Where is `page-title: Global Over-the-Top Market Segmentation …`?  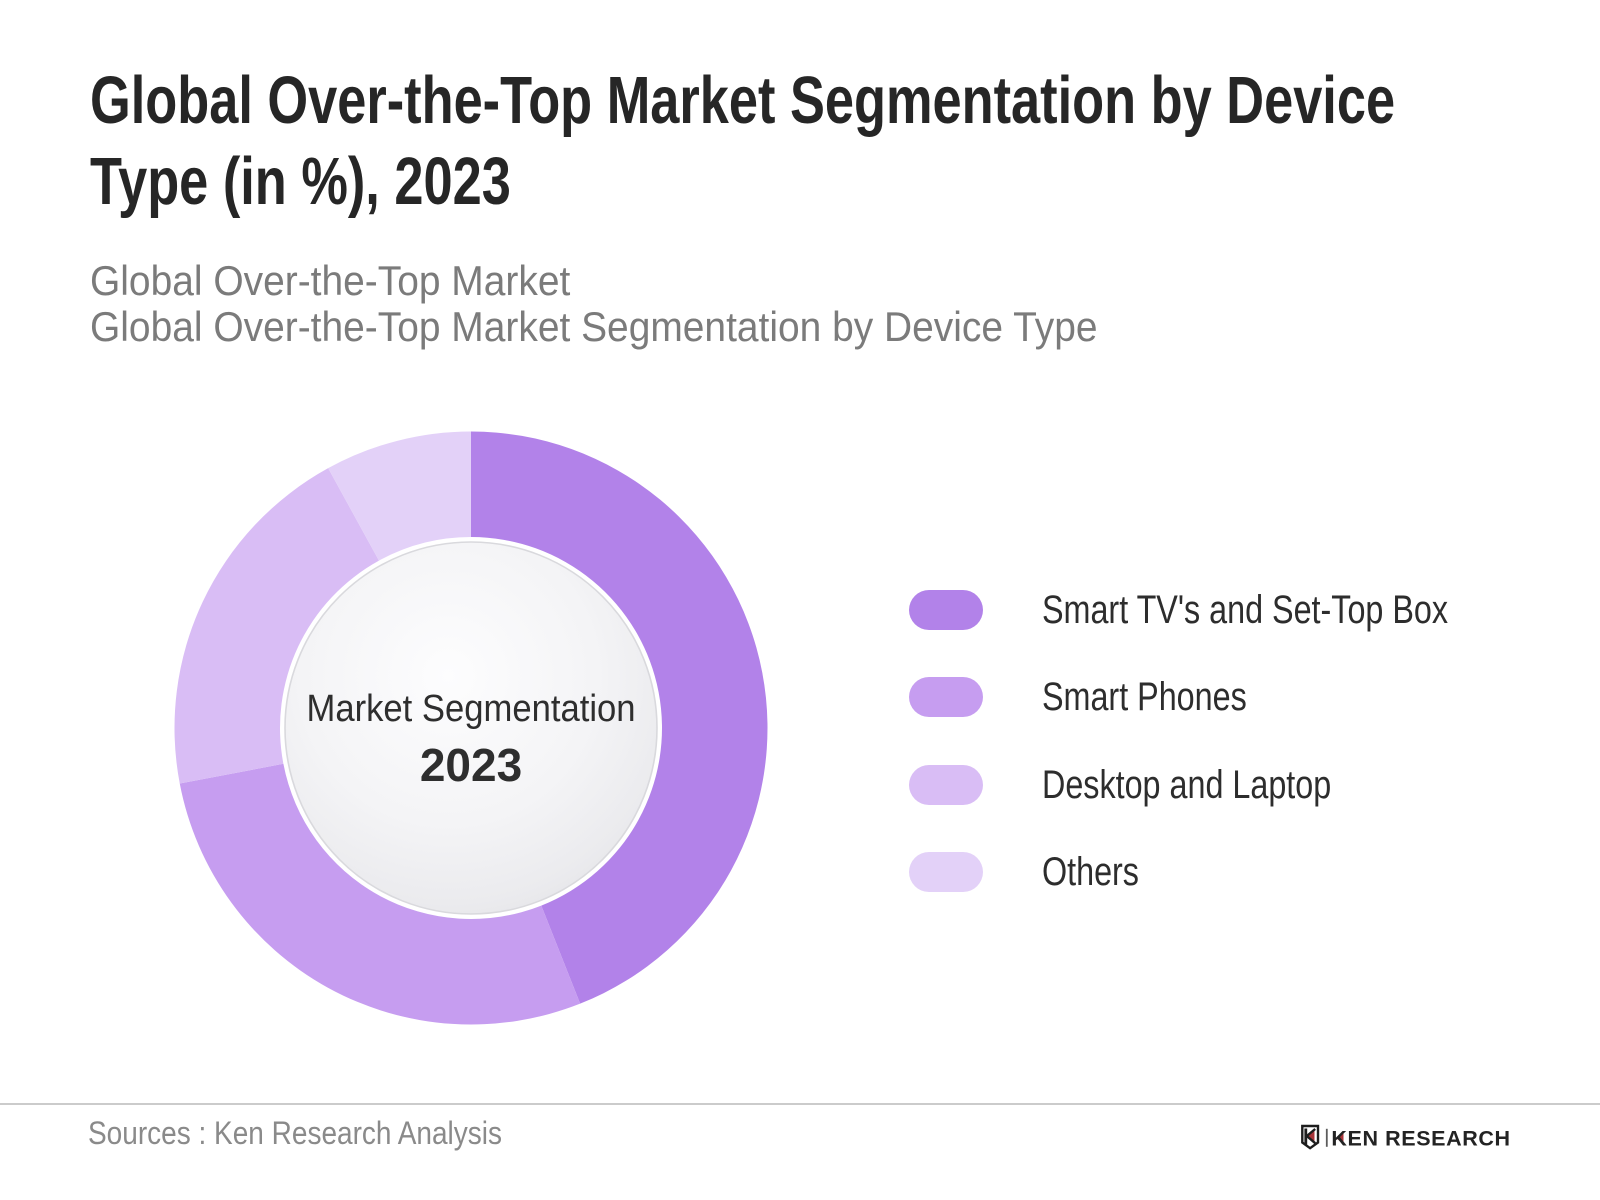
page-title: Global Over-the-Top Market Segmentation … is located at coordinates (742, 141).